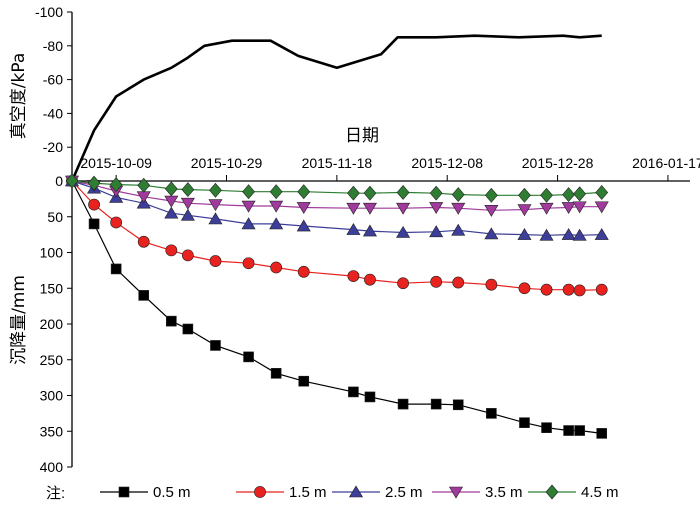  Describe the element at coordinates (19, 320) in the screenshot. I see `y-axis-title-settlement: 沉降量/mm` at that location.